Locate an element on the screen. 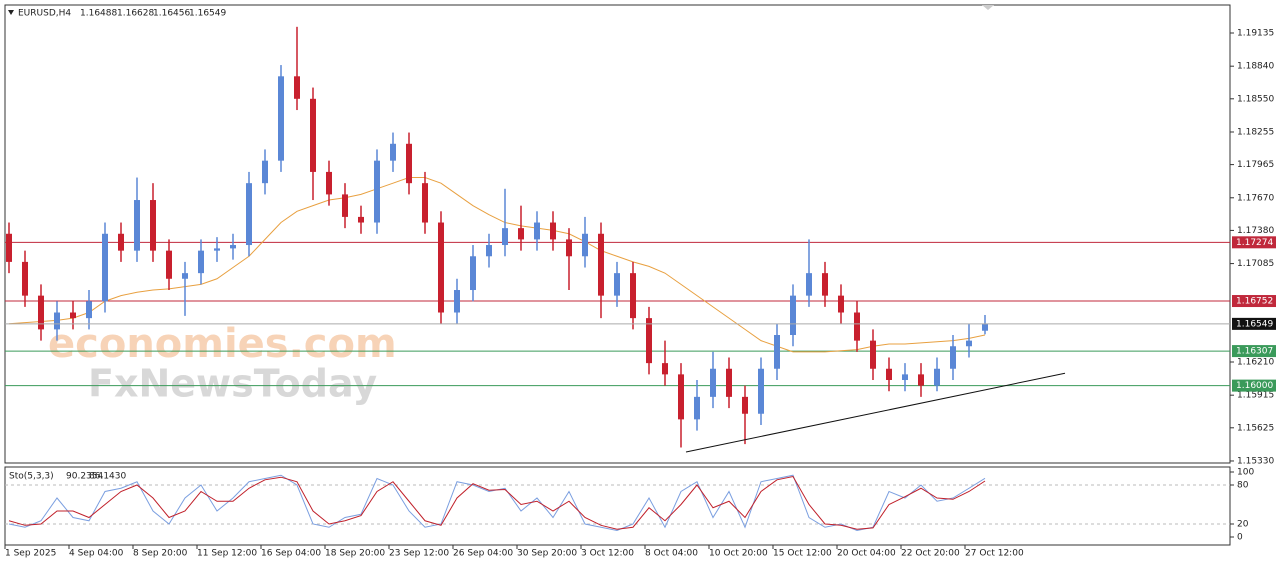 This screenshot has width=1280, height=567. ohlc-open: 1.16488 is located at coordinates (98, 14).